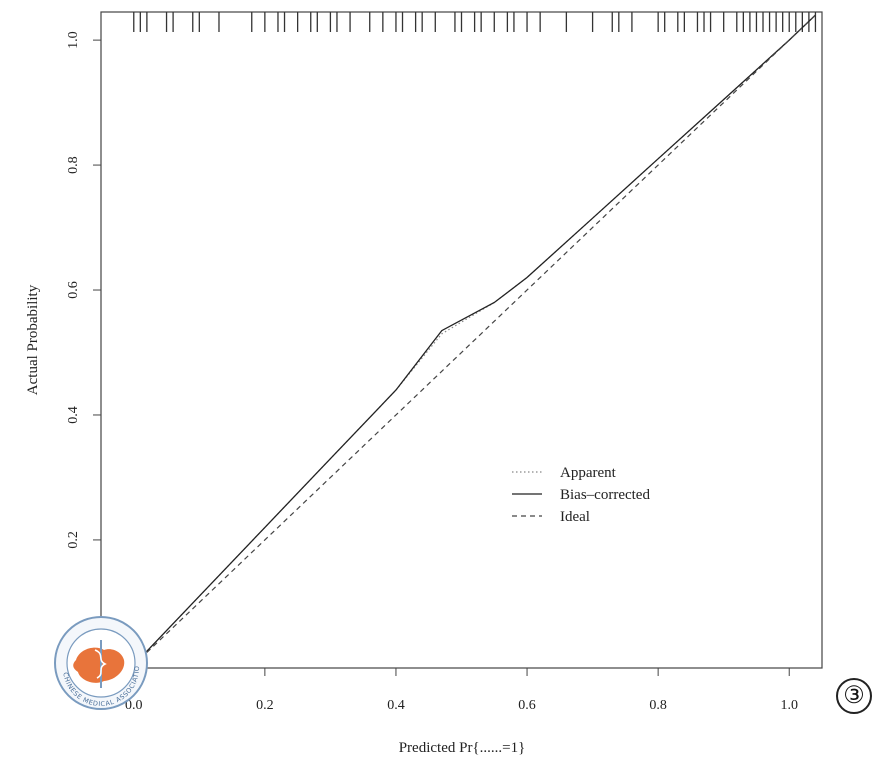 This screenshot has height=766, width=884. Describe the element at coordinates (33, 339) in the screenshot. I see `y-axis-title: Actual Probability` at that location.